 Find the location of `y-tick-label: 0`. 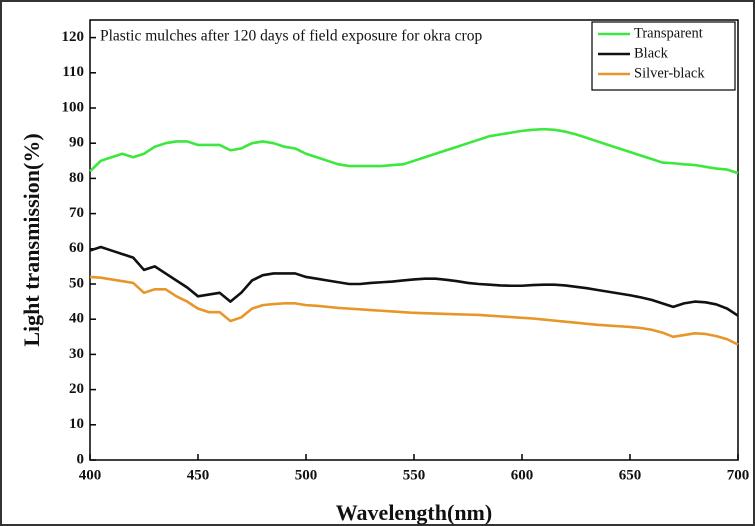

y-tick-label: 0 is located at coordinates (81, 459).